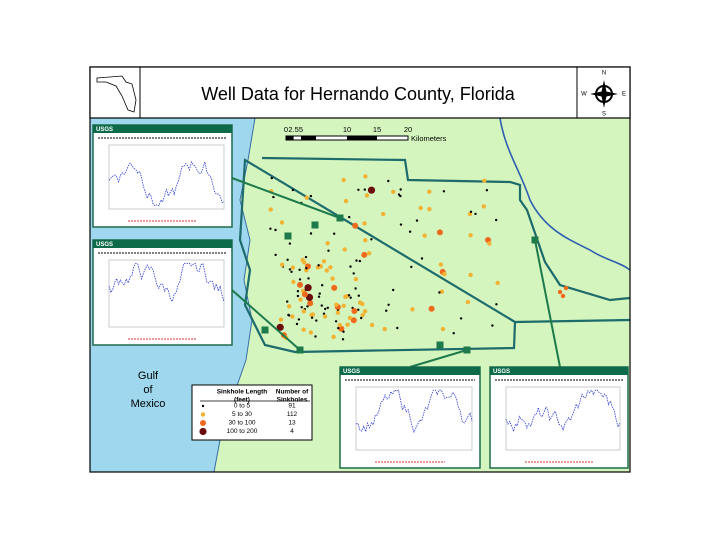 The width and height of the screenshot is (720, 540). What do you see at coordinates (203, 406) in the screenshot?
I see `legend-symbol` at bounding box center [203, 406].